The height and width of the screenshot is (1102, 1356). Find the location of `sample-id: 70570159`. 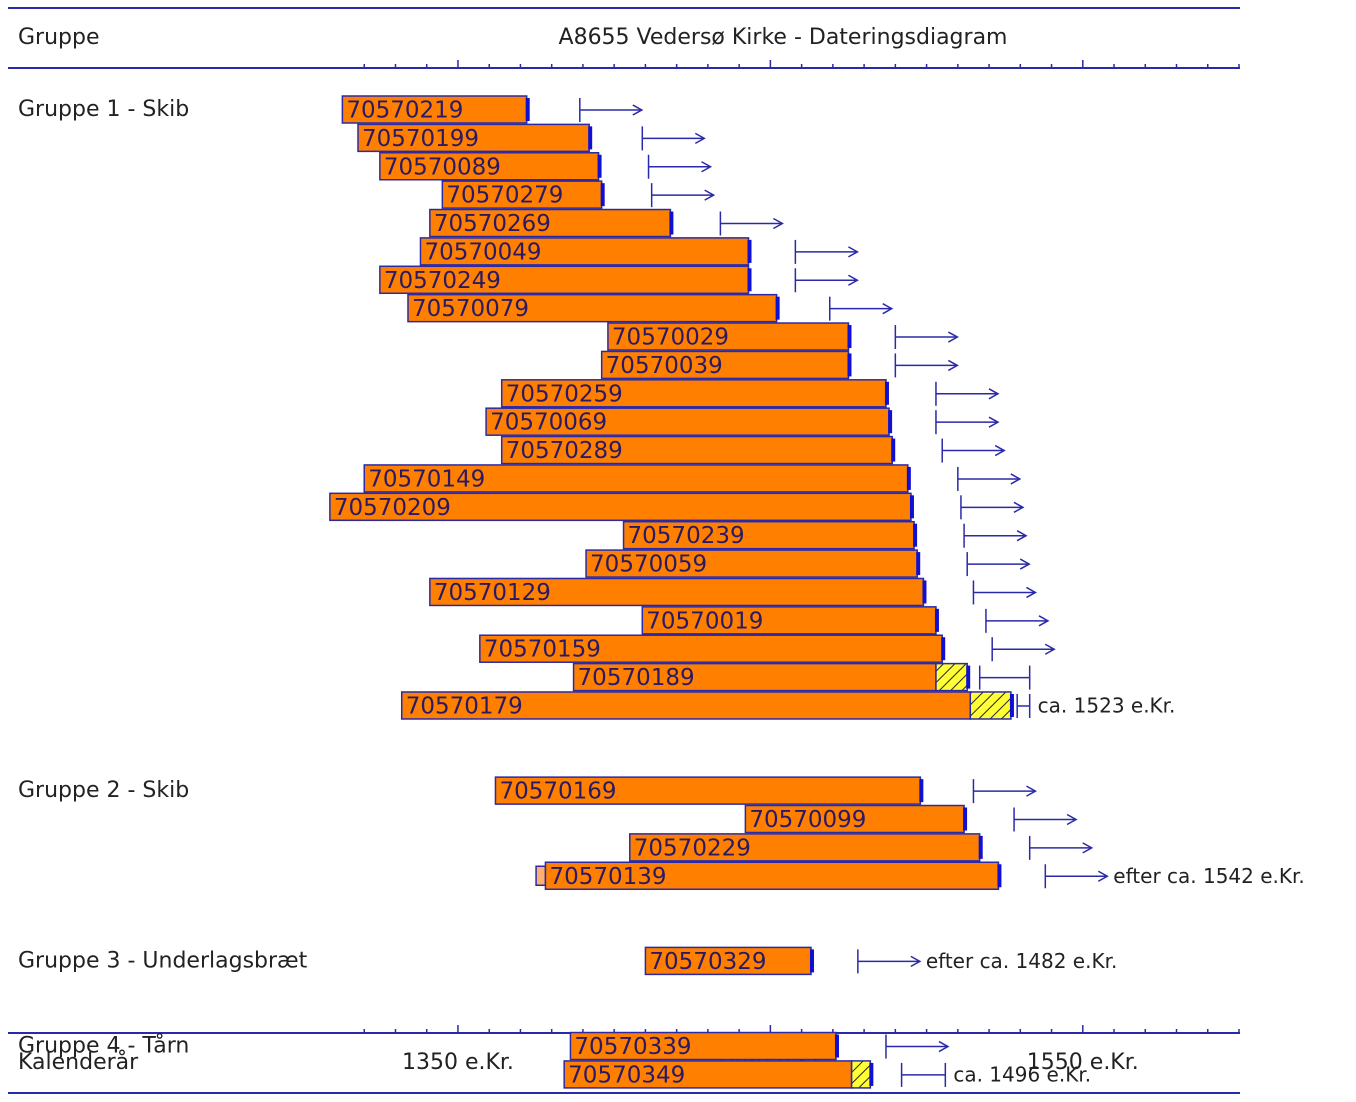

sample-id: 70570159 is located at coordinates (542, 650).